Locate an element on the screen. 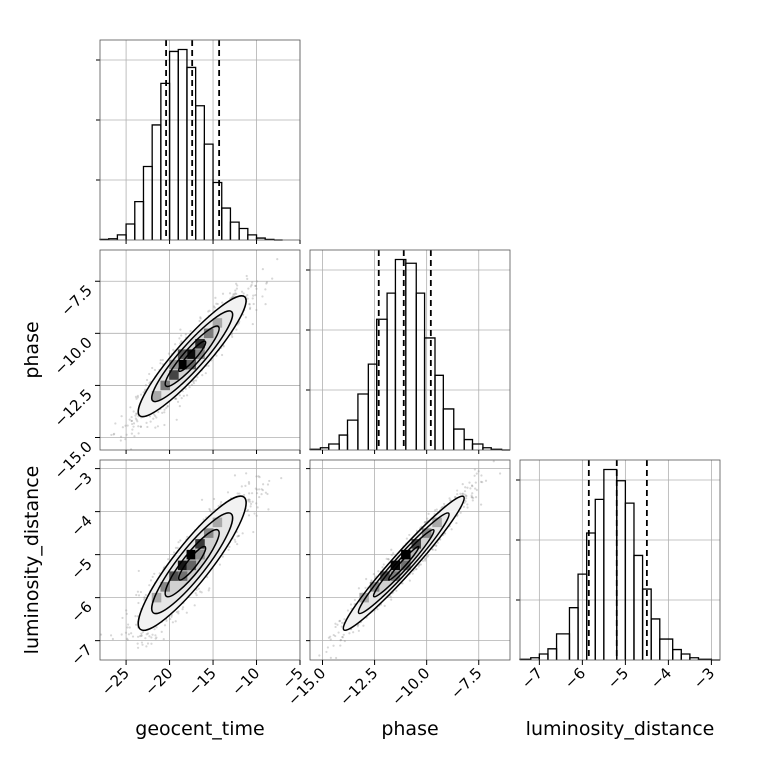 This screenshot has height=760, width=760. xlabel-luminosity-distance: luminosity_distance is located at coordinates (620, 729).